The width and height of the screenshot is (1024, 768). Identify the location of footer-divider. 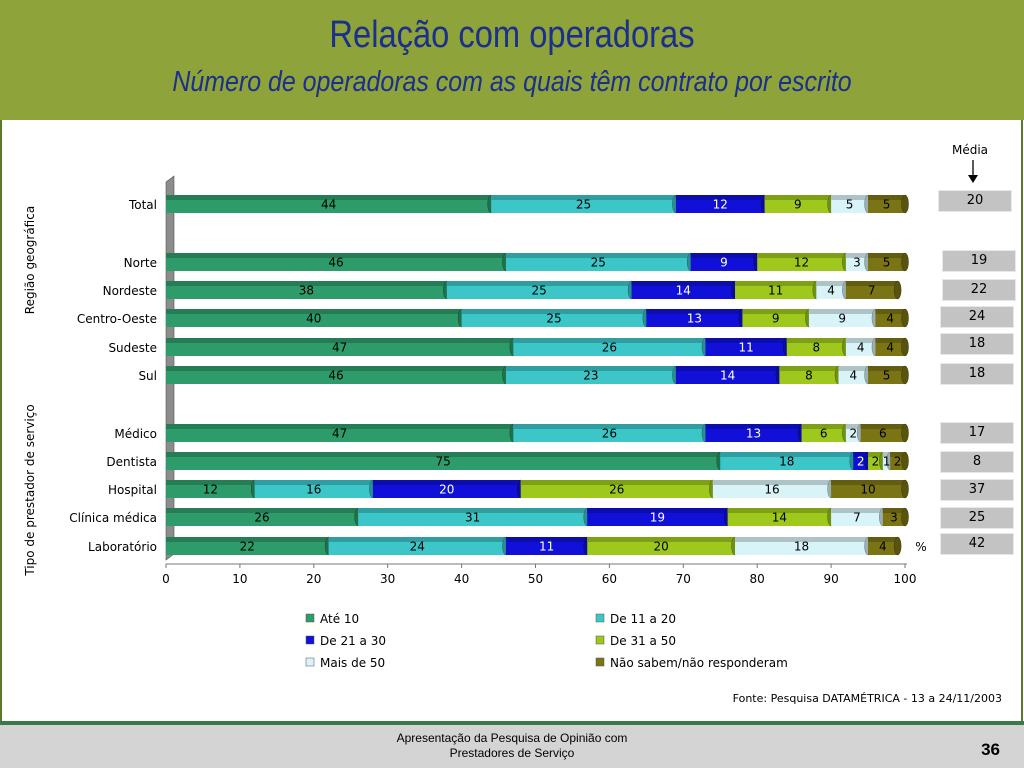
(512, 723).